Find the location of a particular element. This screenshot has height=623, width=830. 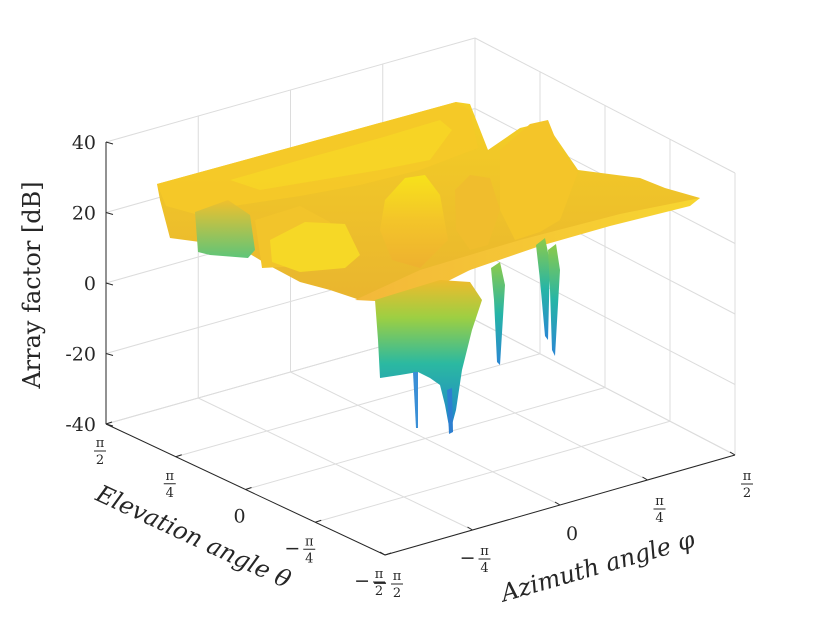

z-tick-label: 0 is located at coordinates (90, 284).